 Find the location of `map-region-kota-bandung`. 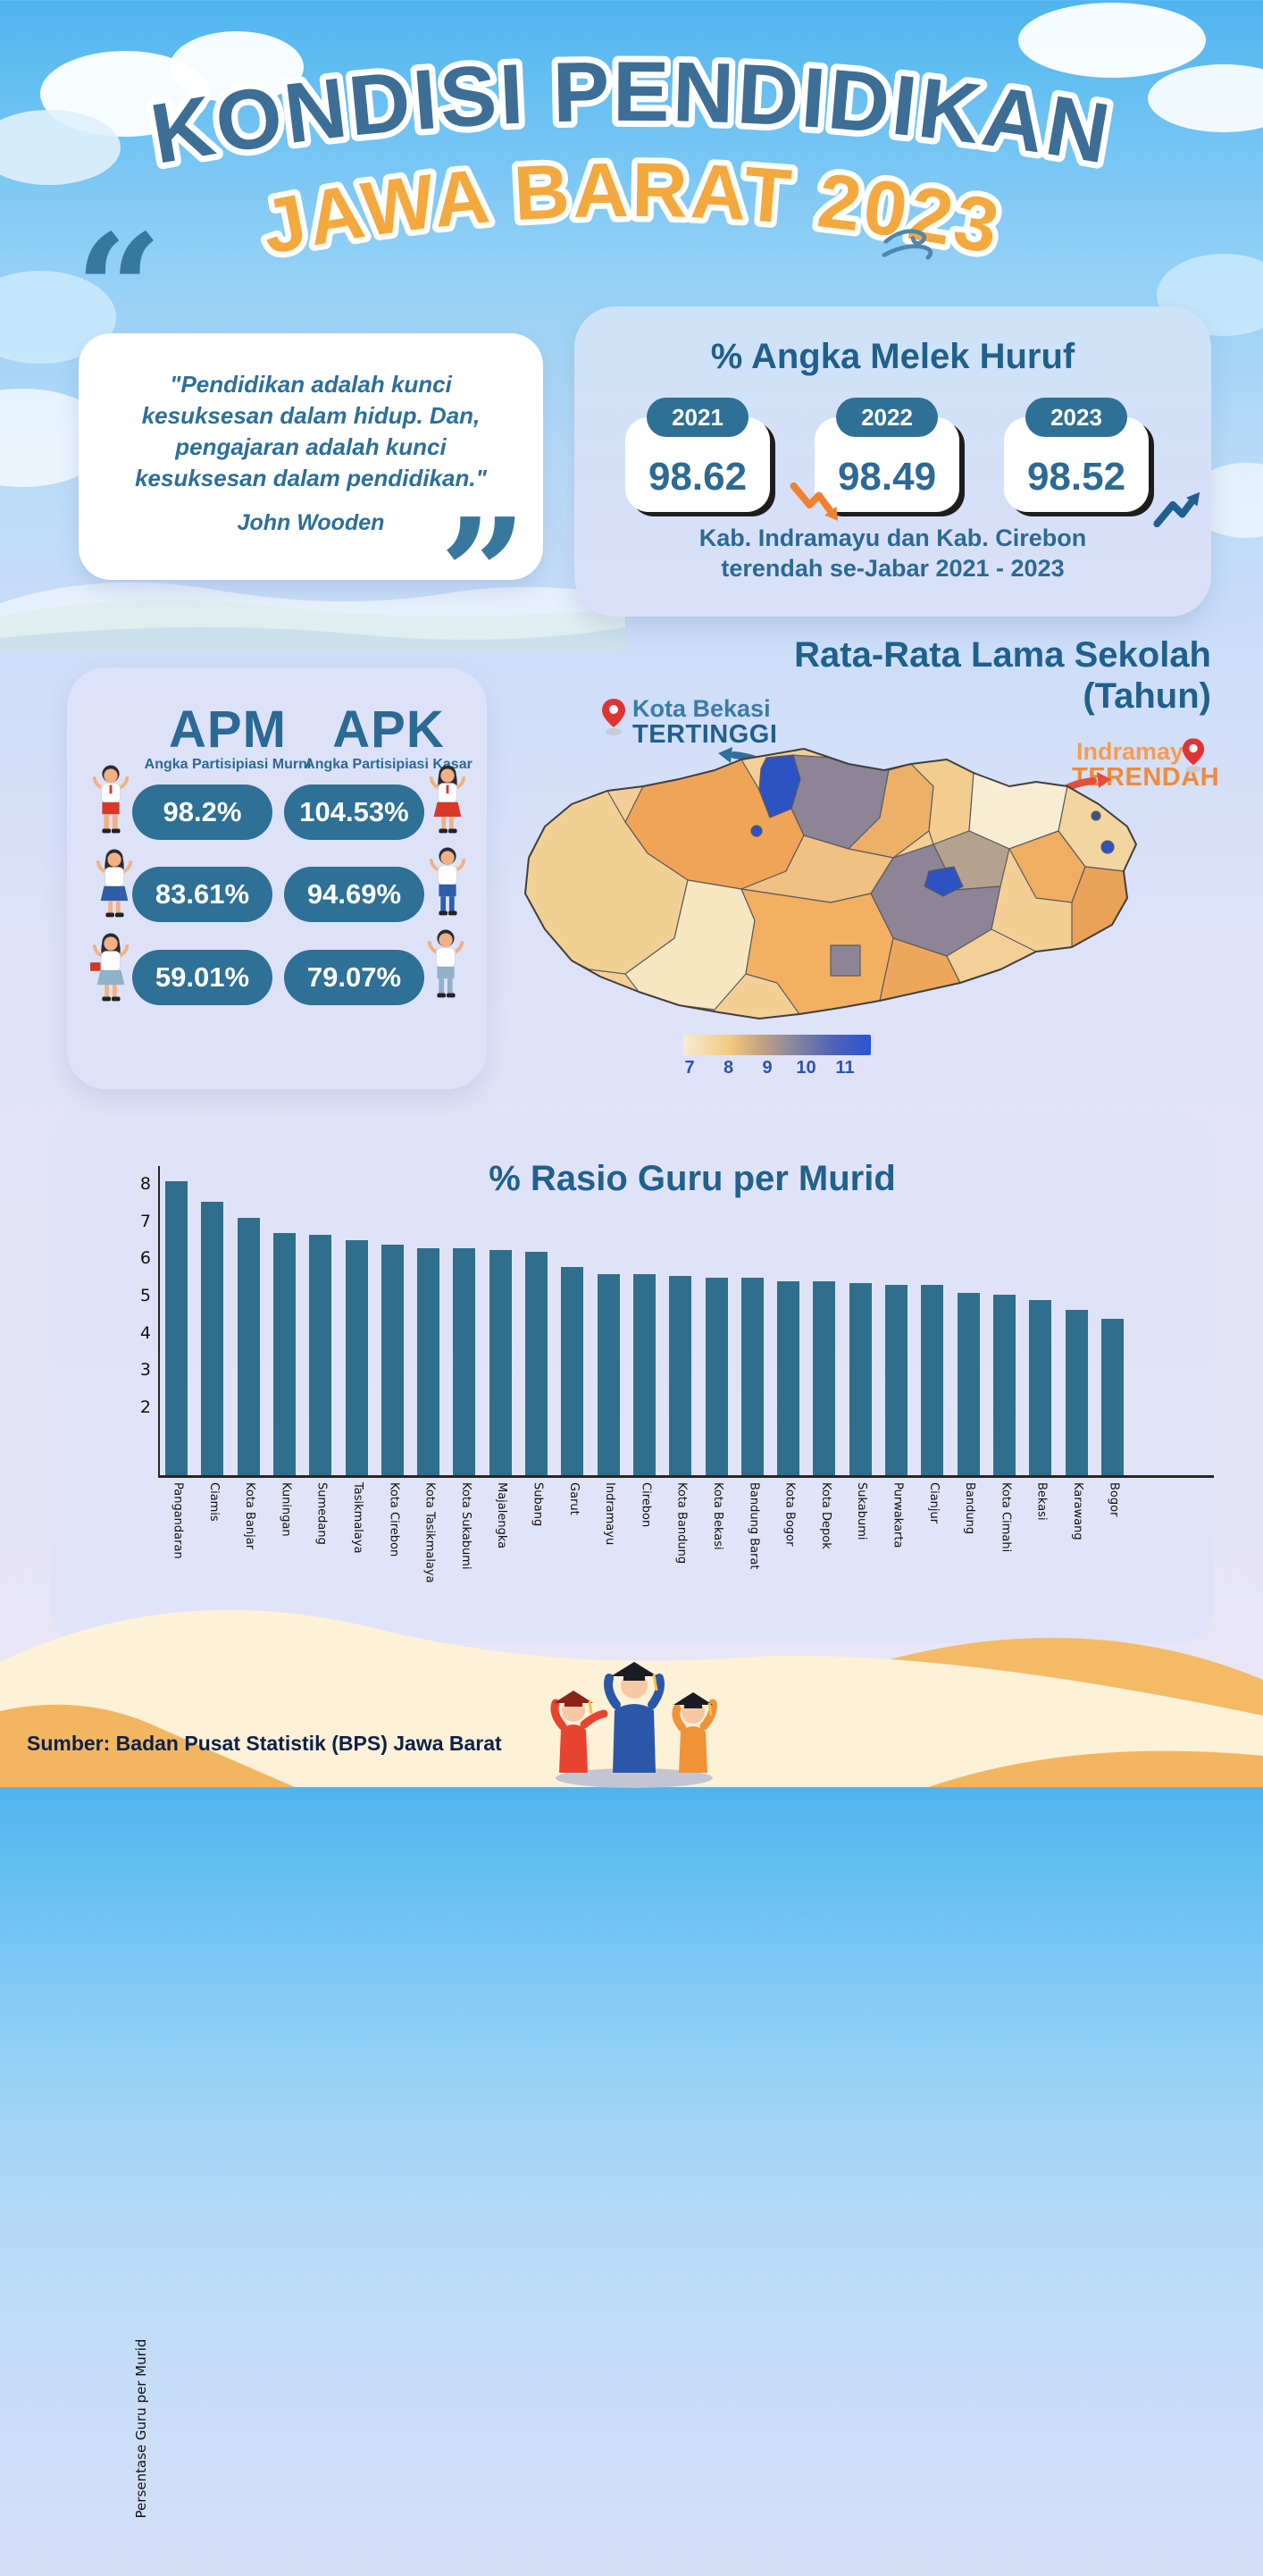

map-region-kota-bandung is located at coordinates (944, 881).